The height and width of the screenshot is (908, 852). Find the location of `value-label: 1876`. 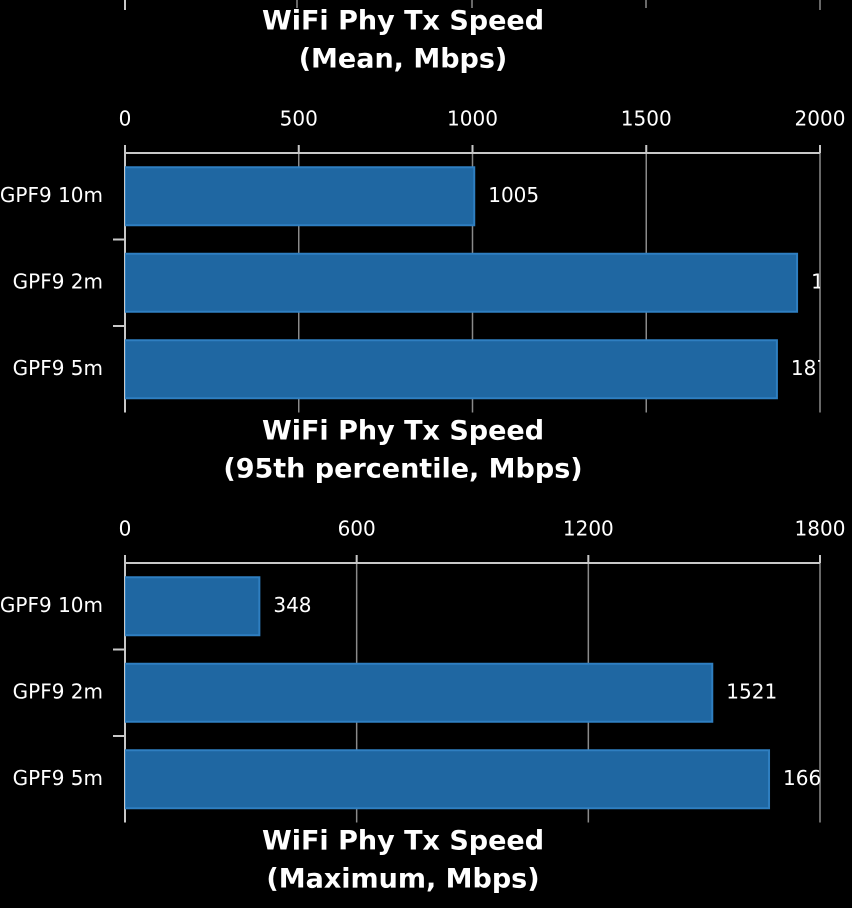

value-label: 1876 is located at coordinates (816, 368).